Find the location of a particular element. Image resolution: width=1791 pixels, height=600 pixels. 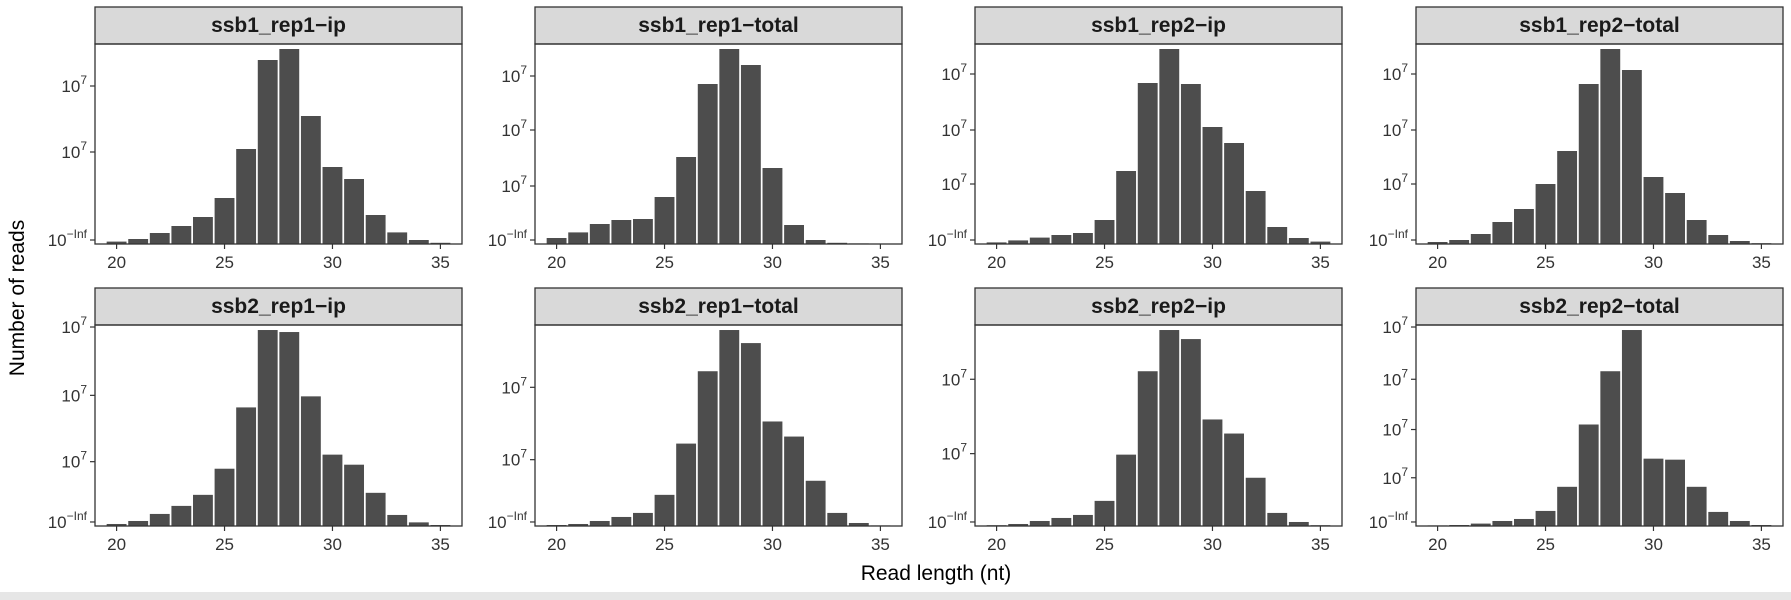

panel-title: ssb1_rep2−ip is located at coordinates (1158, 25).